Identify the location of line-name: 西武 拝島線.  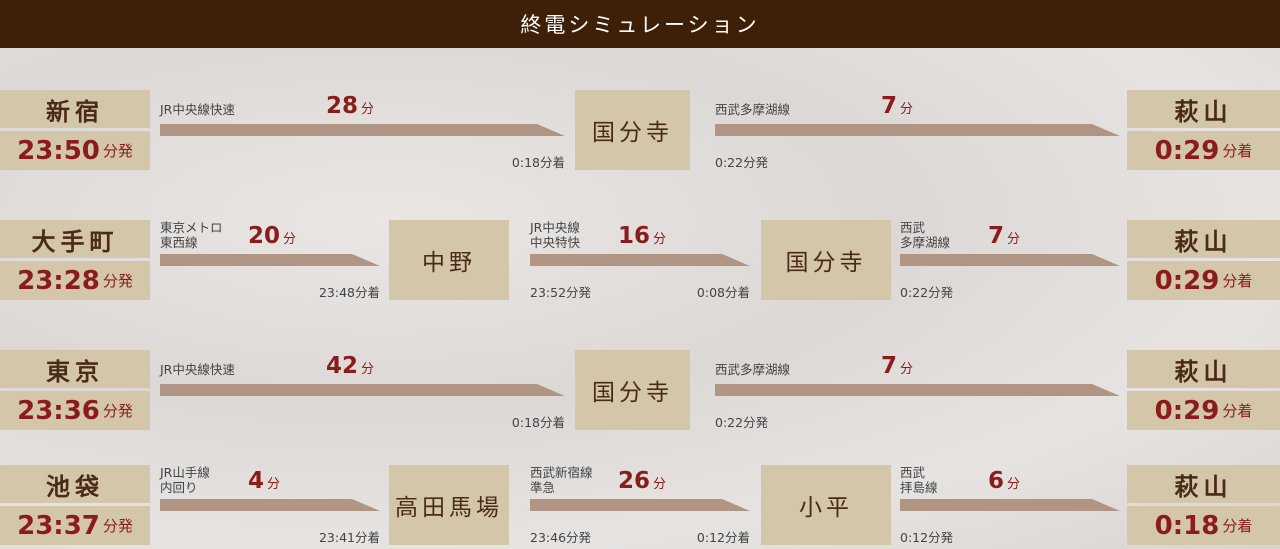
(919, 480).